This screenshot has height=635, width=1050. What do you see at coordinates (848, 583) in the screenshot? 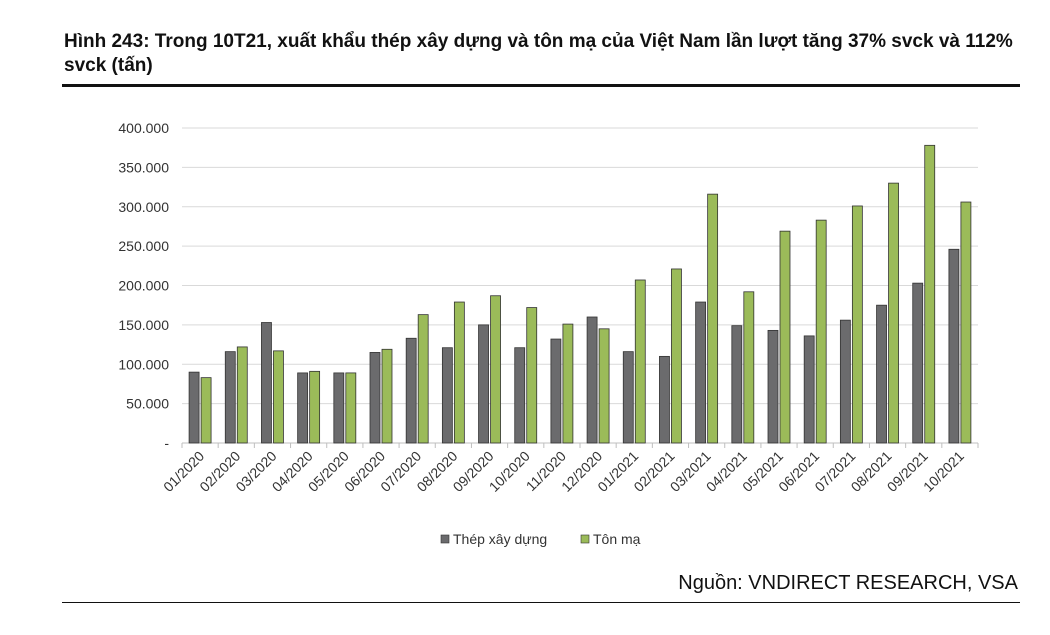
I see `source-note: Nguồn: VNDIRECT RESEARCH, VSA` at bounding box center [848, 583].